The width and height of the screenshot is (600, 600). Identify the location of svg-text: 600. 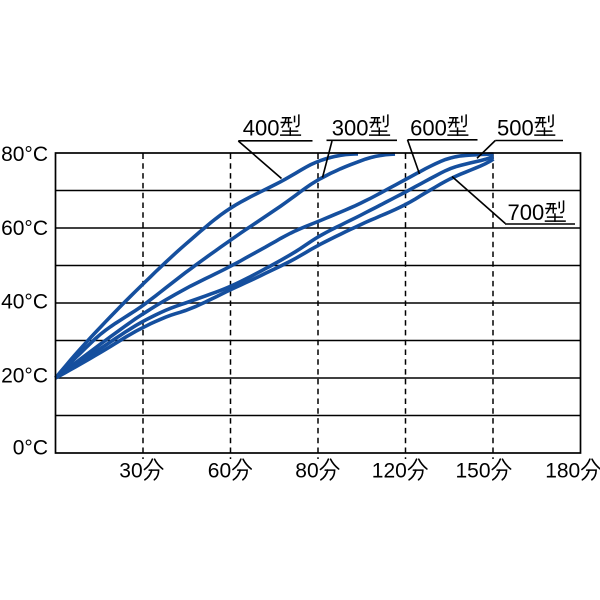
(428, 128).